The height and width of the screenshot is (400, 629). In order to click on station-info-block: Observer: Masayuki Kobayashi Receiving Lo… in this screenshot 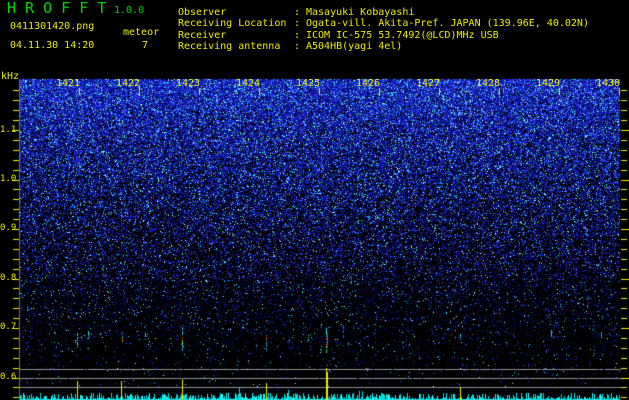, I will do `click(383, 30)`.